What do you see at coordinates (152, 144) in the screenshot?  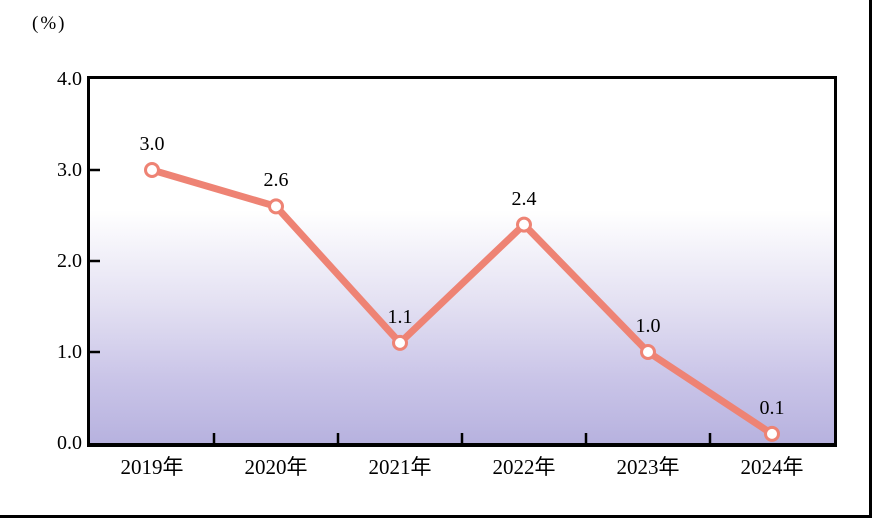 I see `value-label: 3.0` at bounding box center [152, 144].